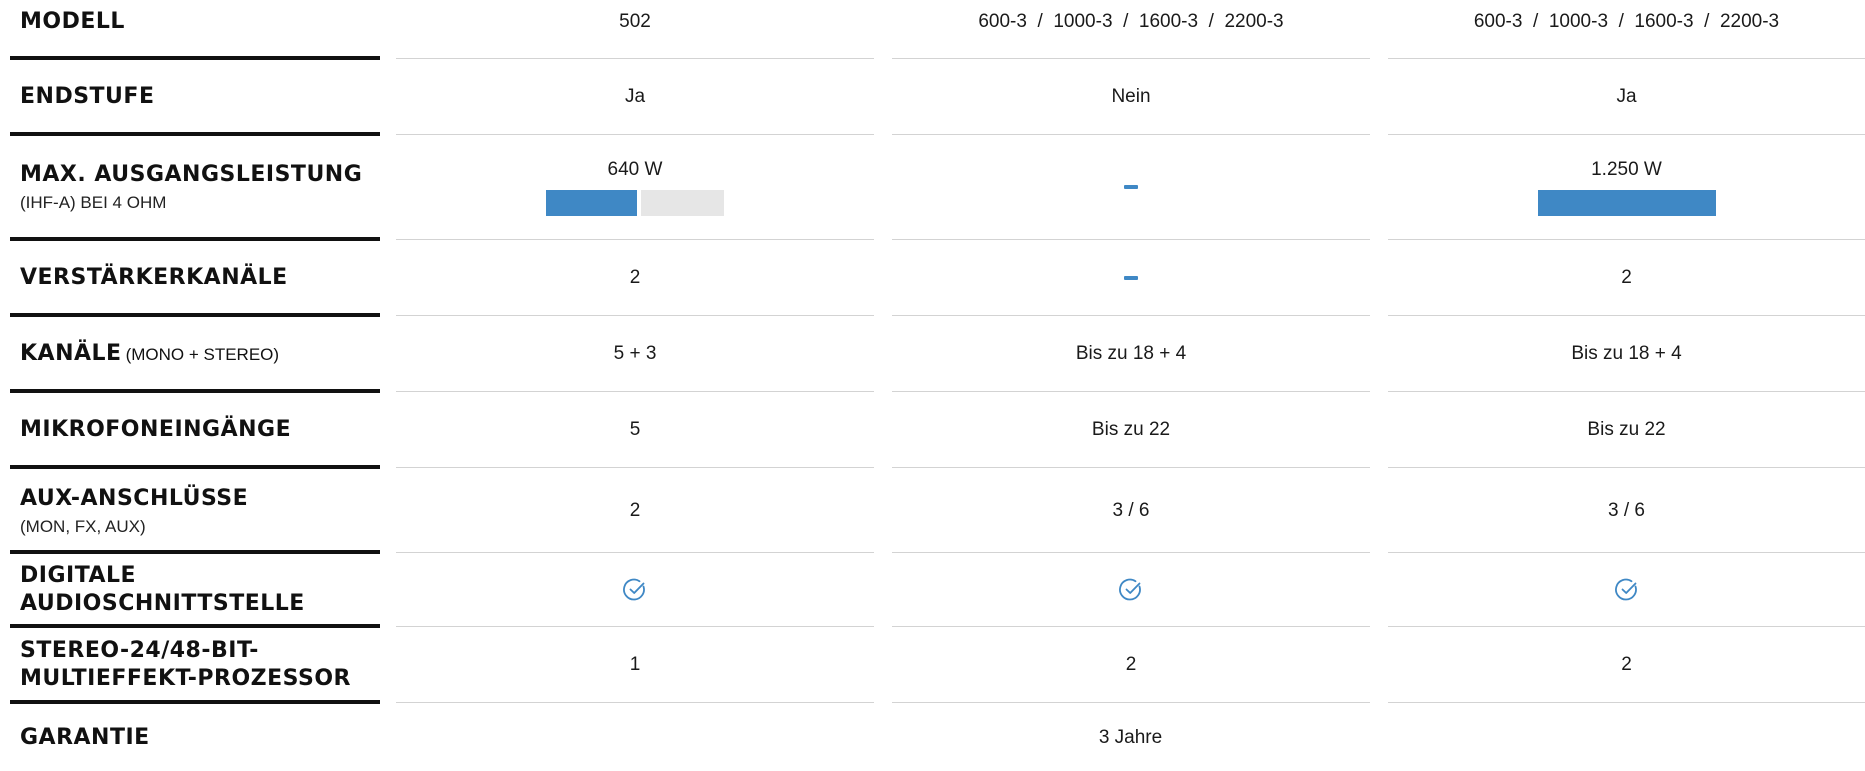 The image size is (1865, 771). What do you see at coordinates (156, 429) in the screenshot?
I see `label-mikrofon: MIKROFONEINGÄNGE` at bounding box center [156, 429].